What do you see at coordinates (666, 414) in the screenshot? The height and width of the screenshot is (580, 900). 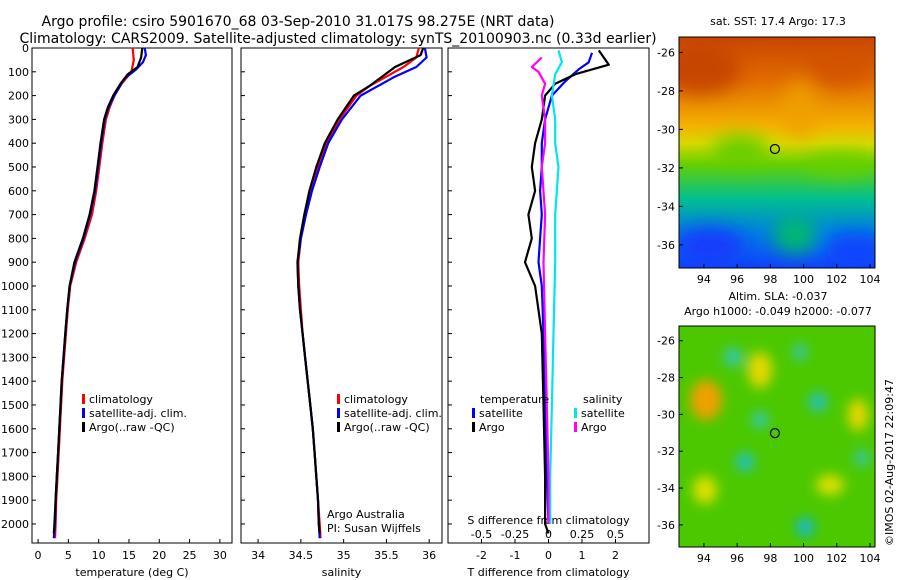 I see `y-tick-label: -30` at bounding box center [666, 414].